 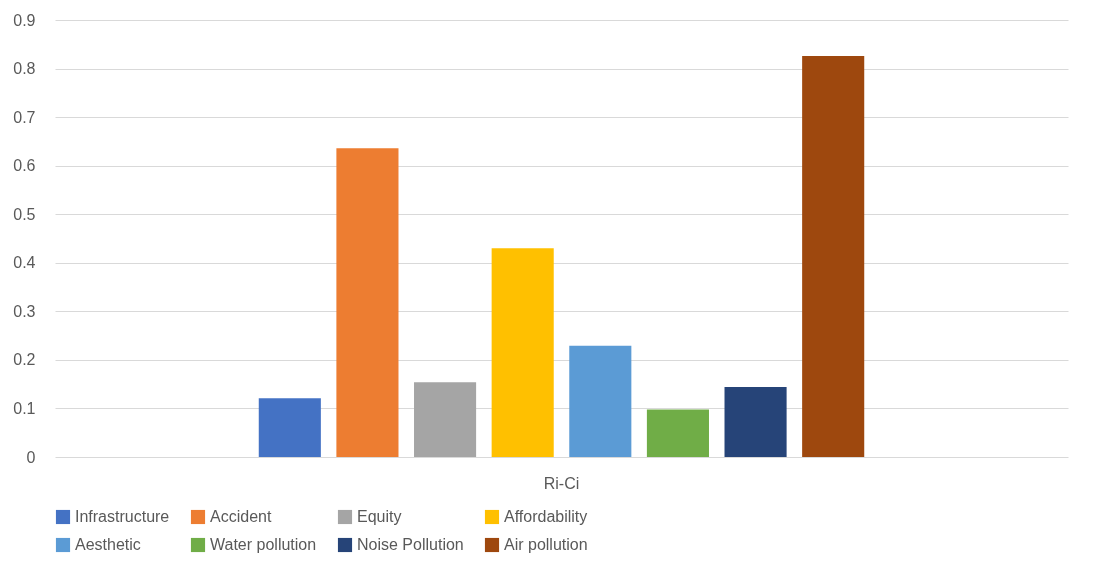 What do you see at coordinates (24, 166) in the screenshot?
I see `y-tick-label: 0.6` at bounding box center [24, 166].